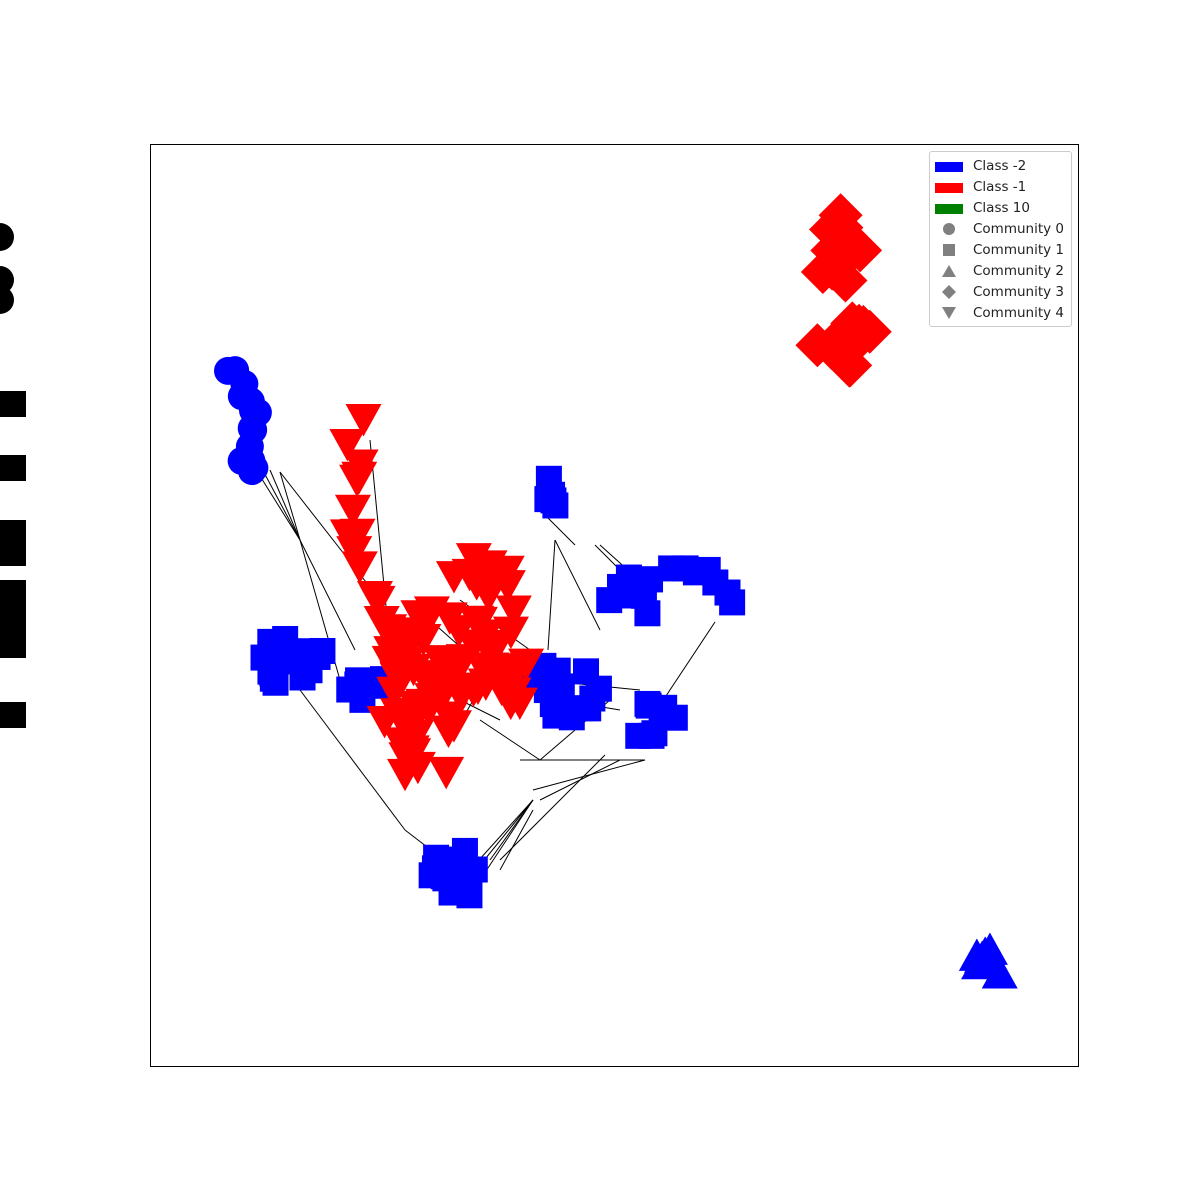 Image resolution: width=1200 pixels, height=1204 pixels. I want to click on diamond-icon, so click(949, 291).